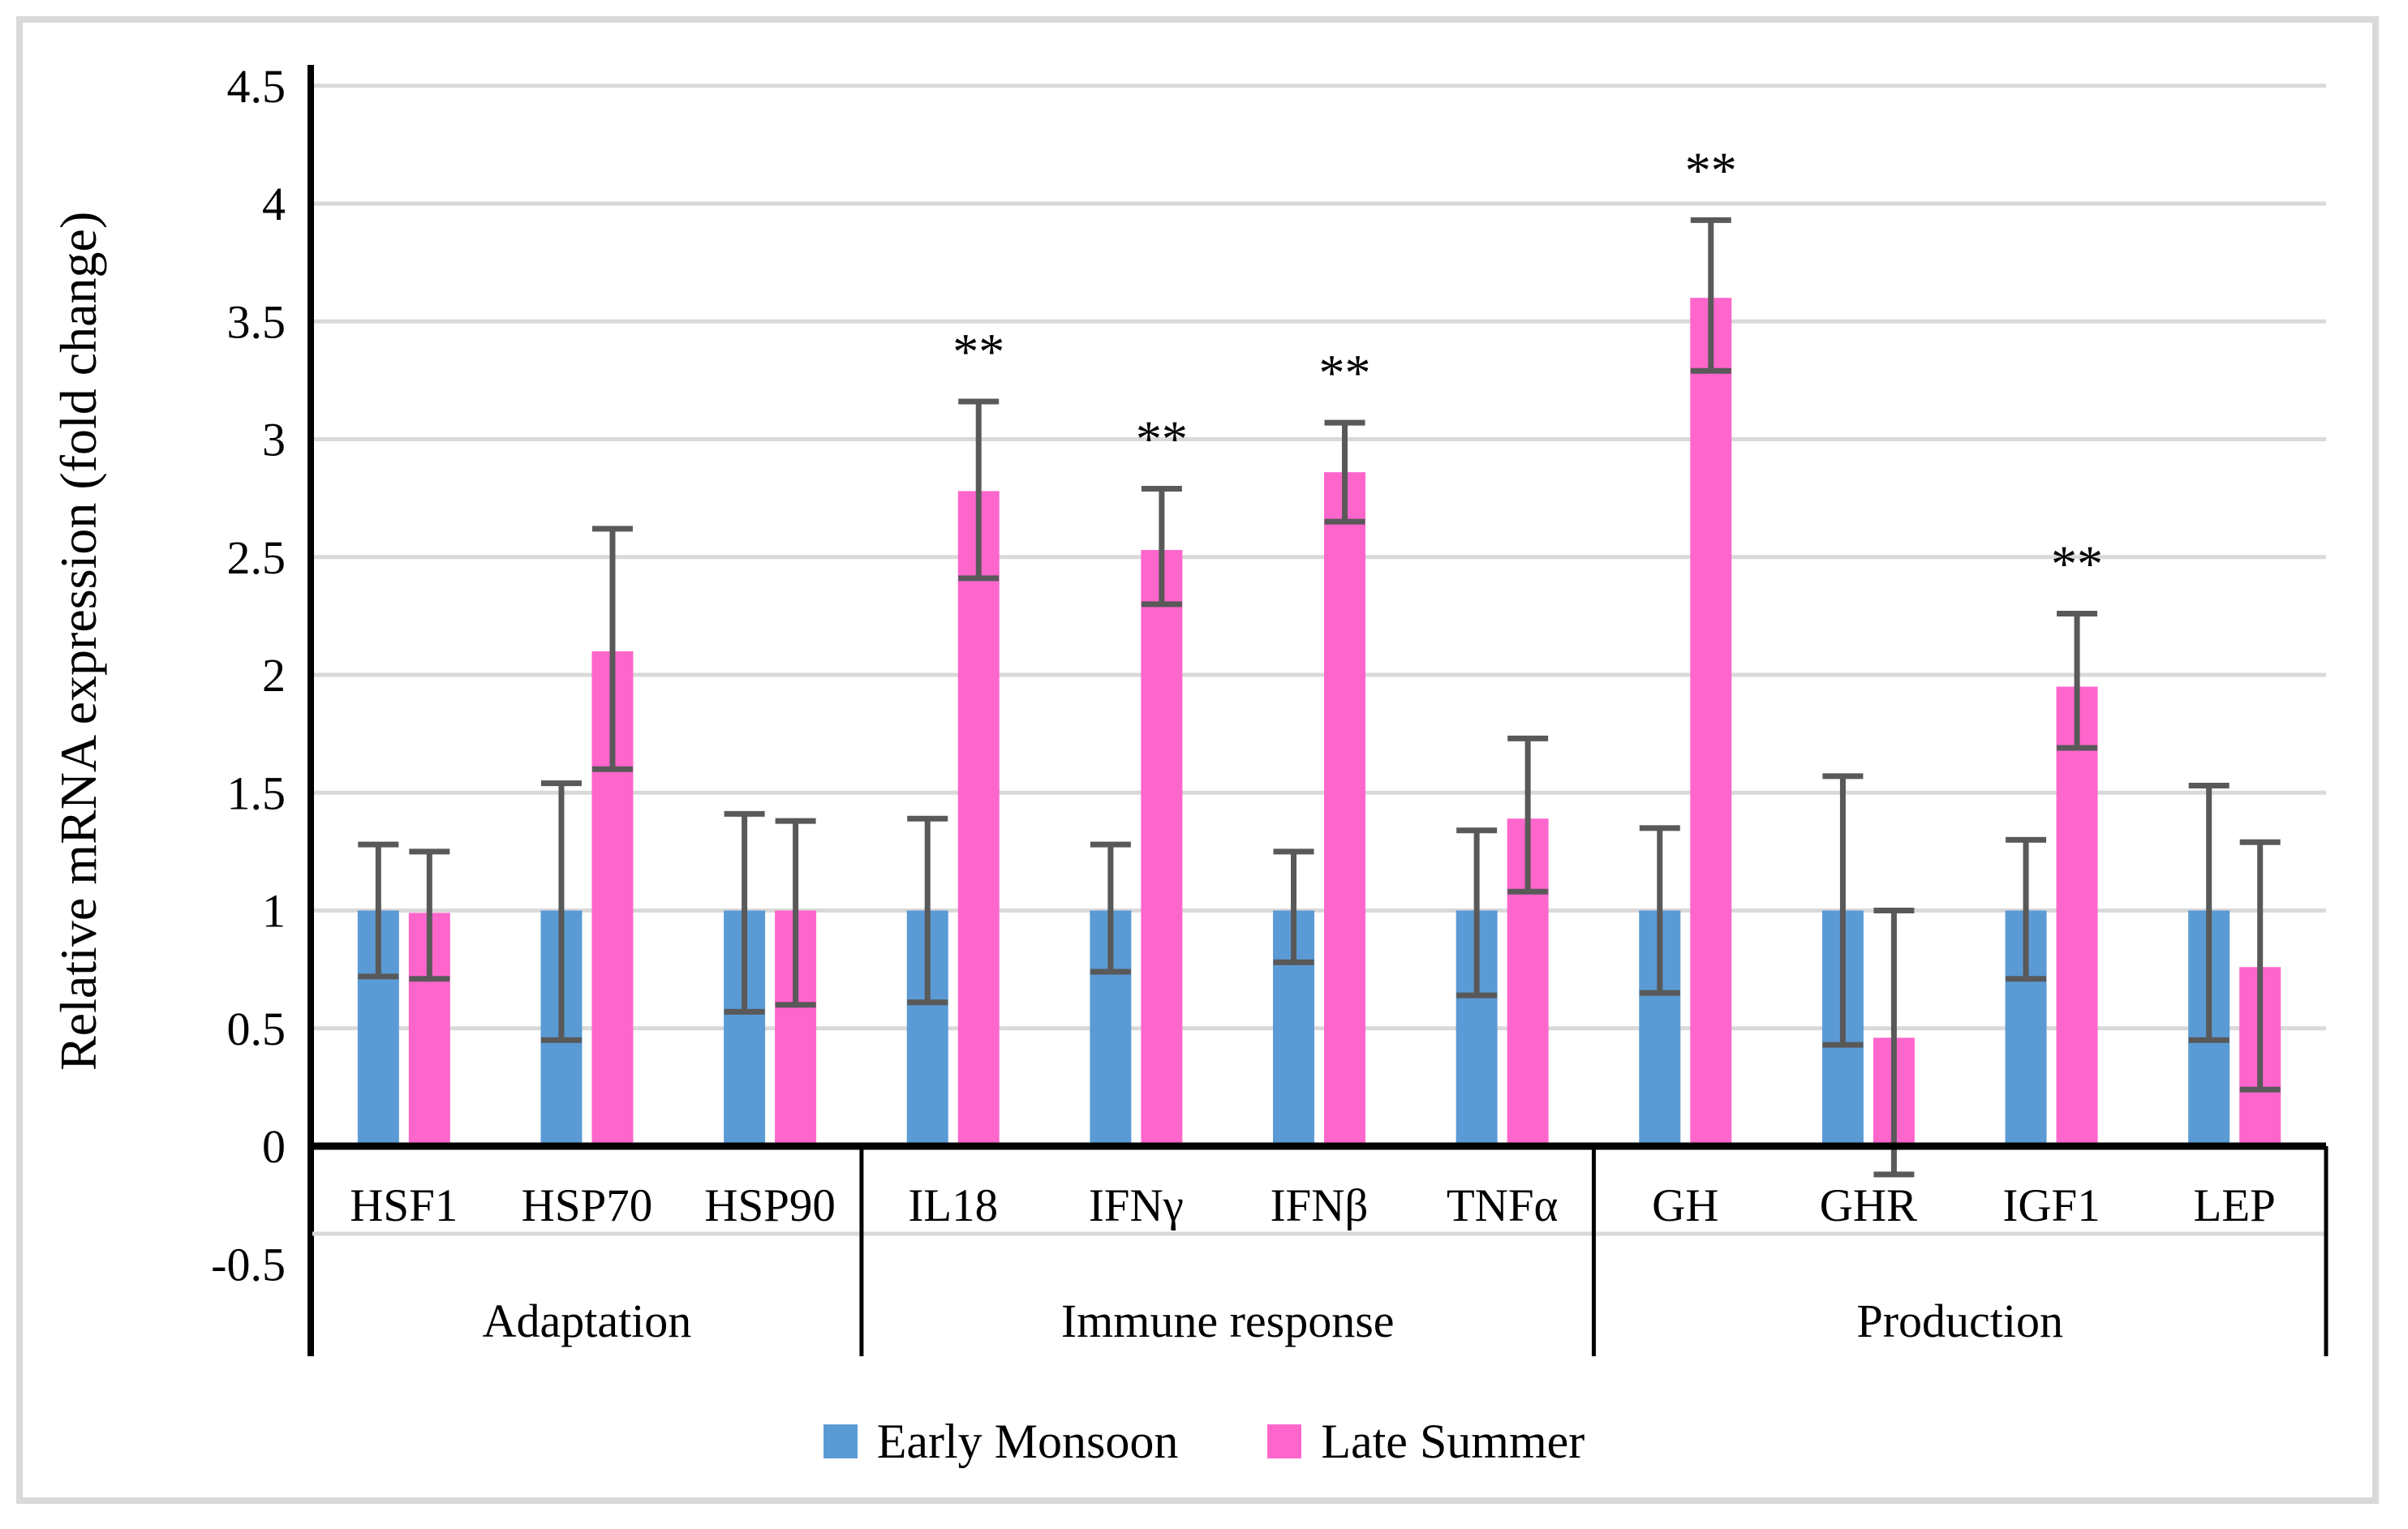 This screenshot has width=2408, height=1529. I want to click on error-bar-late-summer-HSP90, so click(795, 913).